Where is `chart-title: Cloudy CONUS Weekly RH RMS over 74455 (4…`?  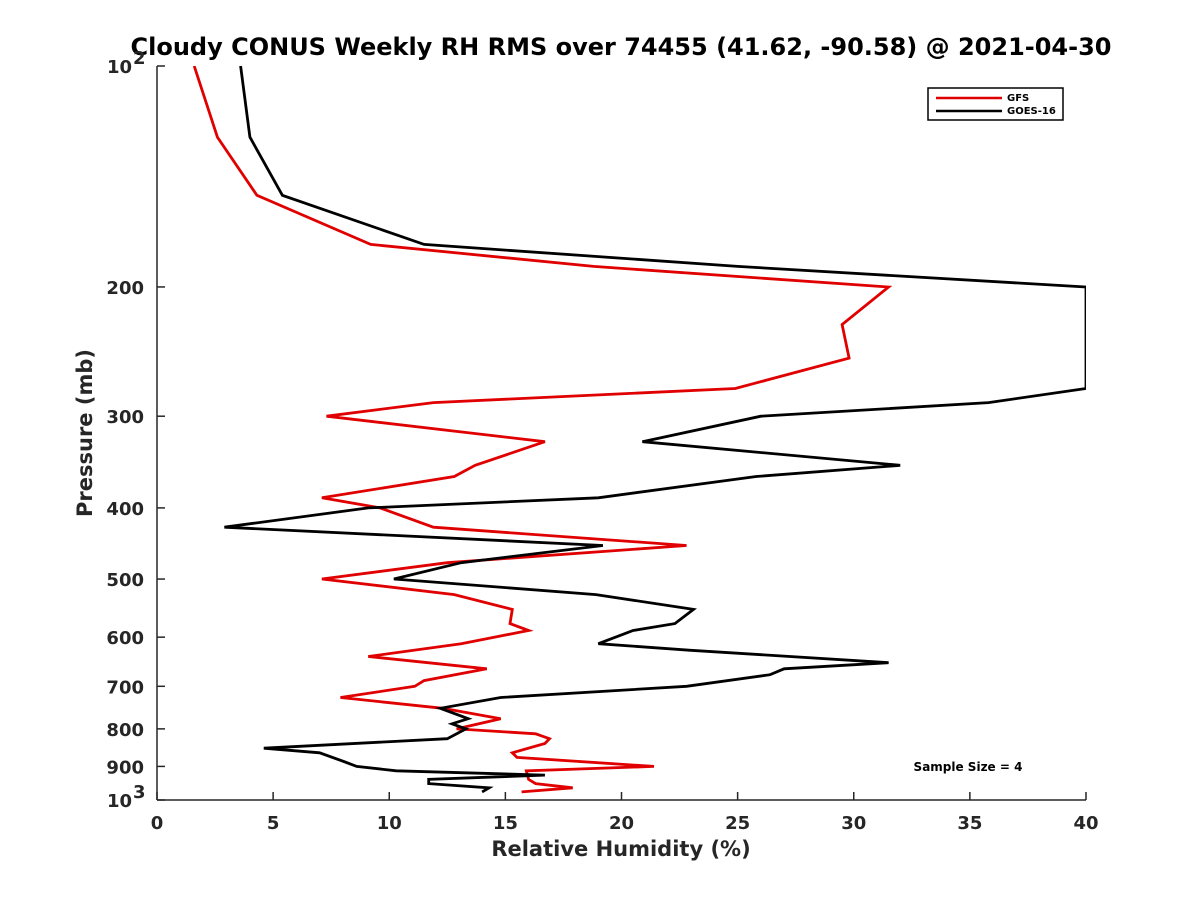 chart-title: Cloudy CONUS Weekly RH RMS over 74455 (4… is located at coordinates (621, 47).